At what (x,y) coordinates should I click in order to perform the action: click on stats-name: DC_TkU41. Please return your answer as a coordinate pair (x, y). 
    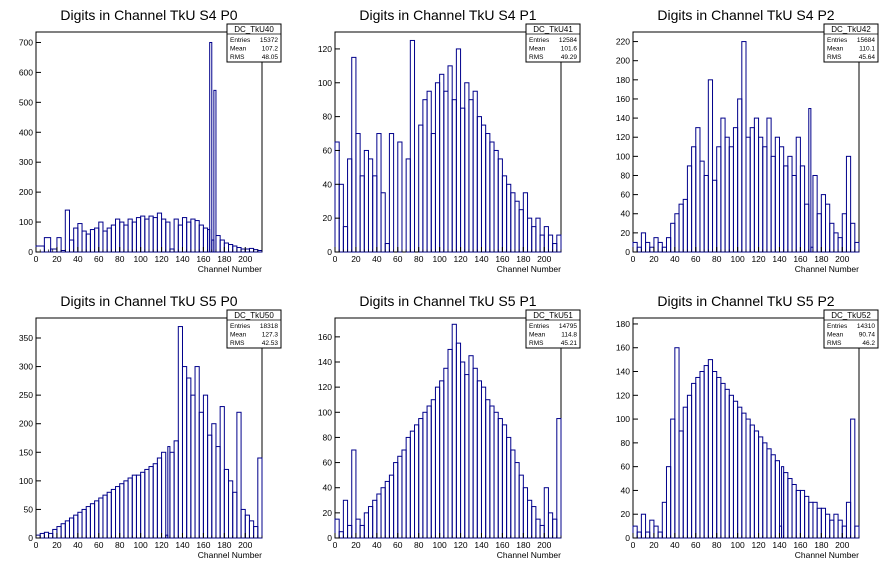
    Looking at the image, I should click on (553, 29).